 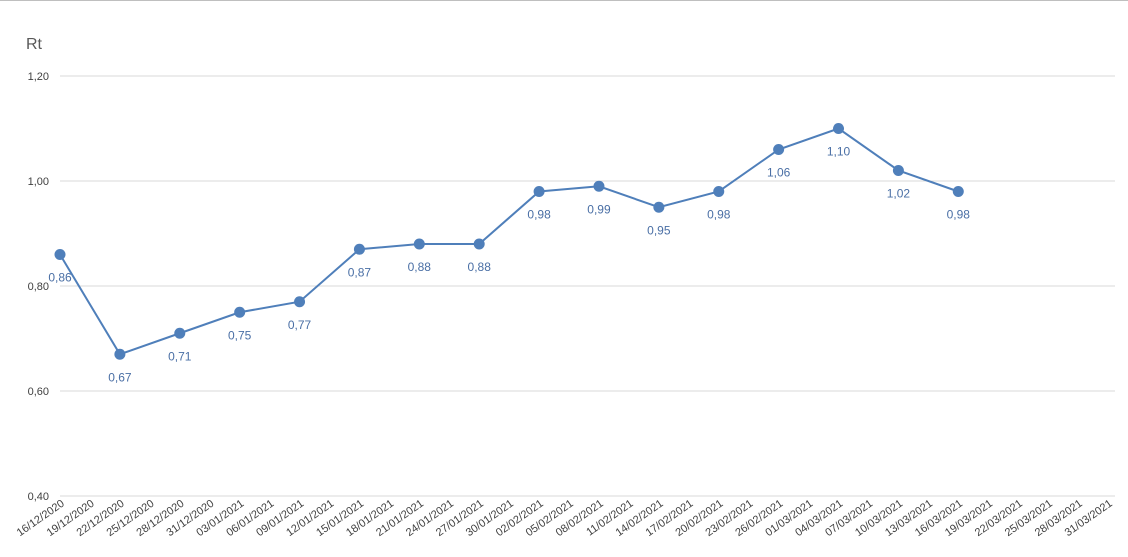 I want to click on y-tick-label: 1,00, so click(x=38, y=182).